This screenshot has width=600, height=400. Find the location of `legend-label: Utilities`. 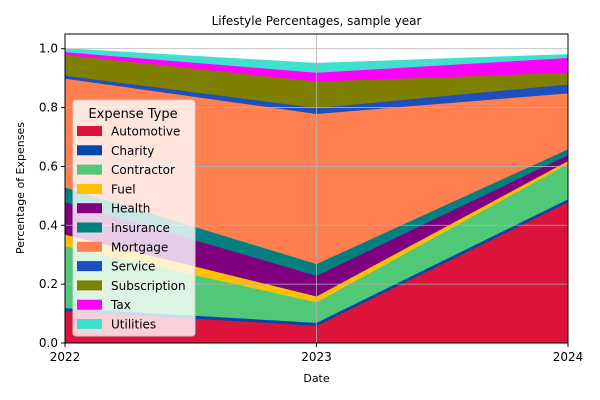

legend-label: Utilities is located at coordinates (133, 325).